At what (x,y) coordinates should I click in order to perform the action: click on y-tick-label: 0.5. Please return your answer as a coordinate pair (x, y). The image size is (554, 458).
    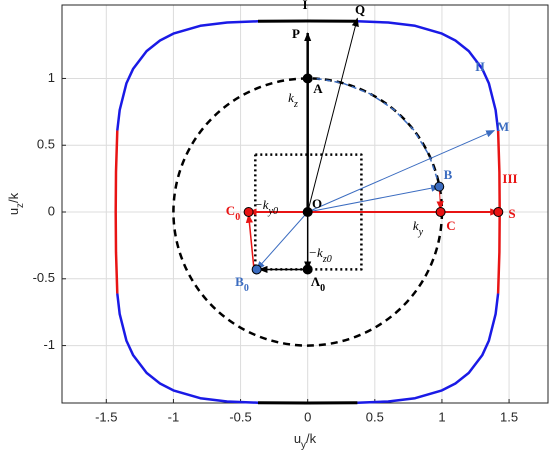
    Looking at the image, I should click on (46, 144).